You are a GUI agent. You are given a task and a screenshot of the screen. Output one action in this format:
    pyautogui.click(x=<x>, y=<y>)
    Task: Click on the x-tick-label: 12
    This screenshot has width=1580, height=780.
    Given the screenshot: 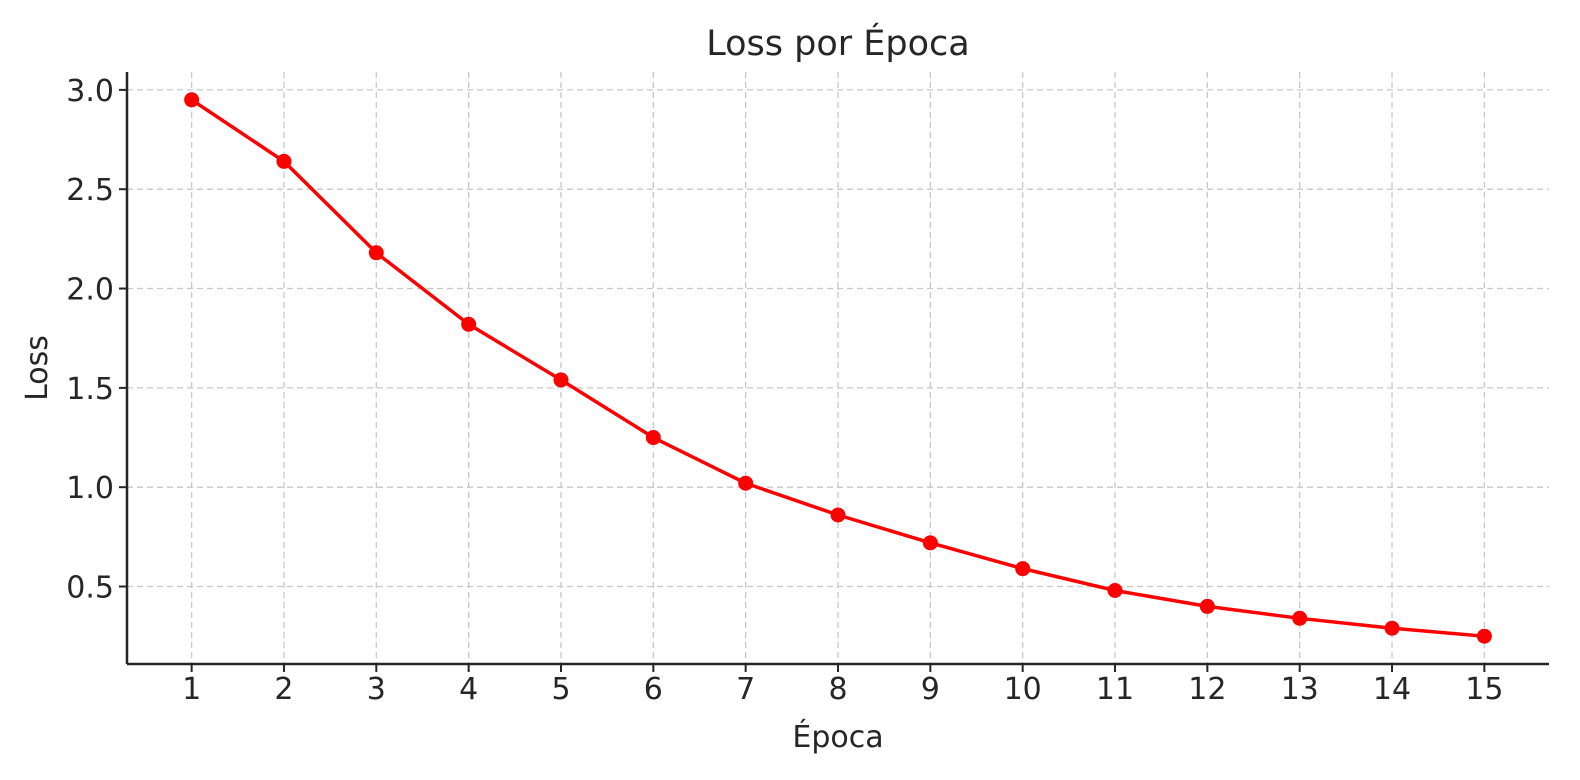 What is the action you would take?
    pyautogui.click(x=1207, y=689)
    